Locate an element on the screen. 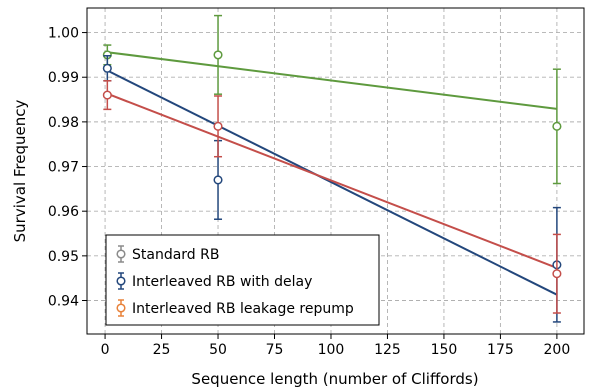 Image resolution: width=593 pixels, height=390 pixels. legend-entry-series-1: Interleaved RB with delay is located at coordinates (214, 281).